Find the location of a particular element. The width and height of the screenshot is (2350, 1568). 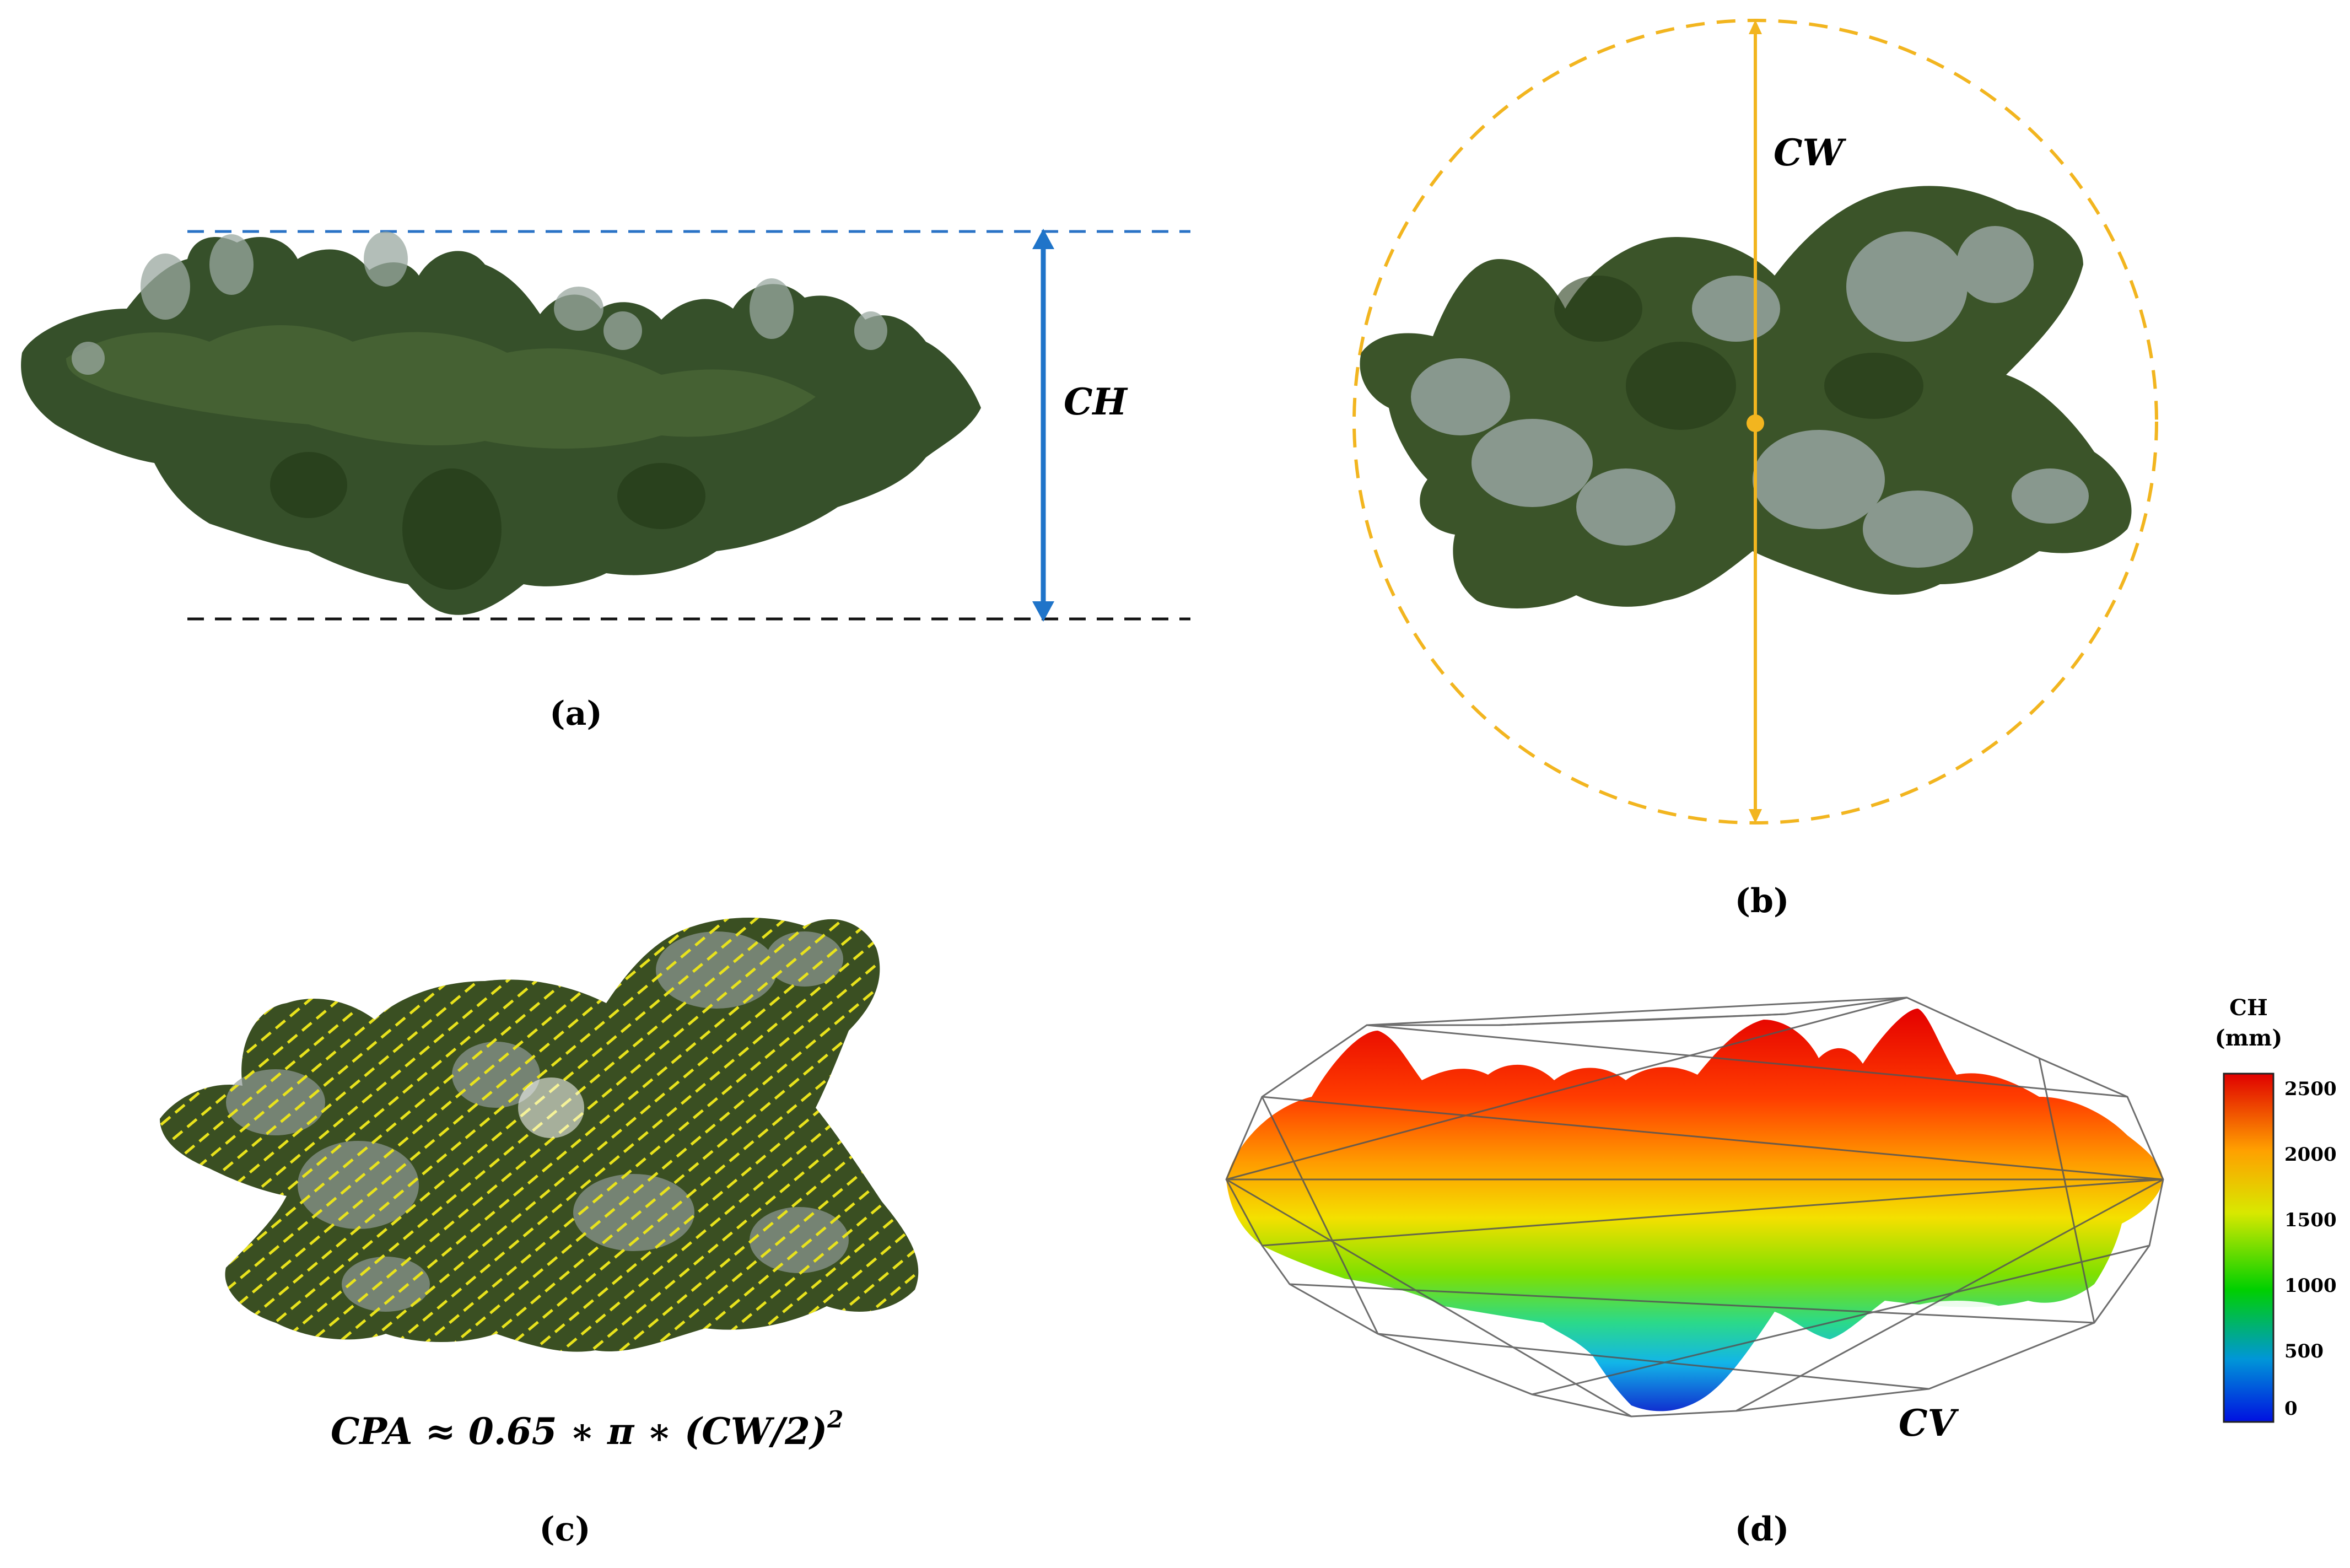

center-dot is located at coordinates (1756, 423).